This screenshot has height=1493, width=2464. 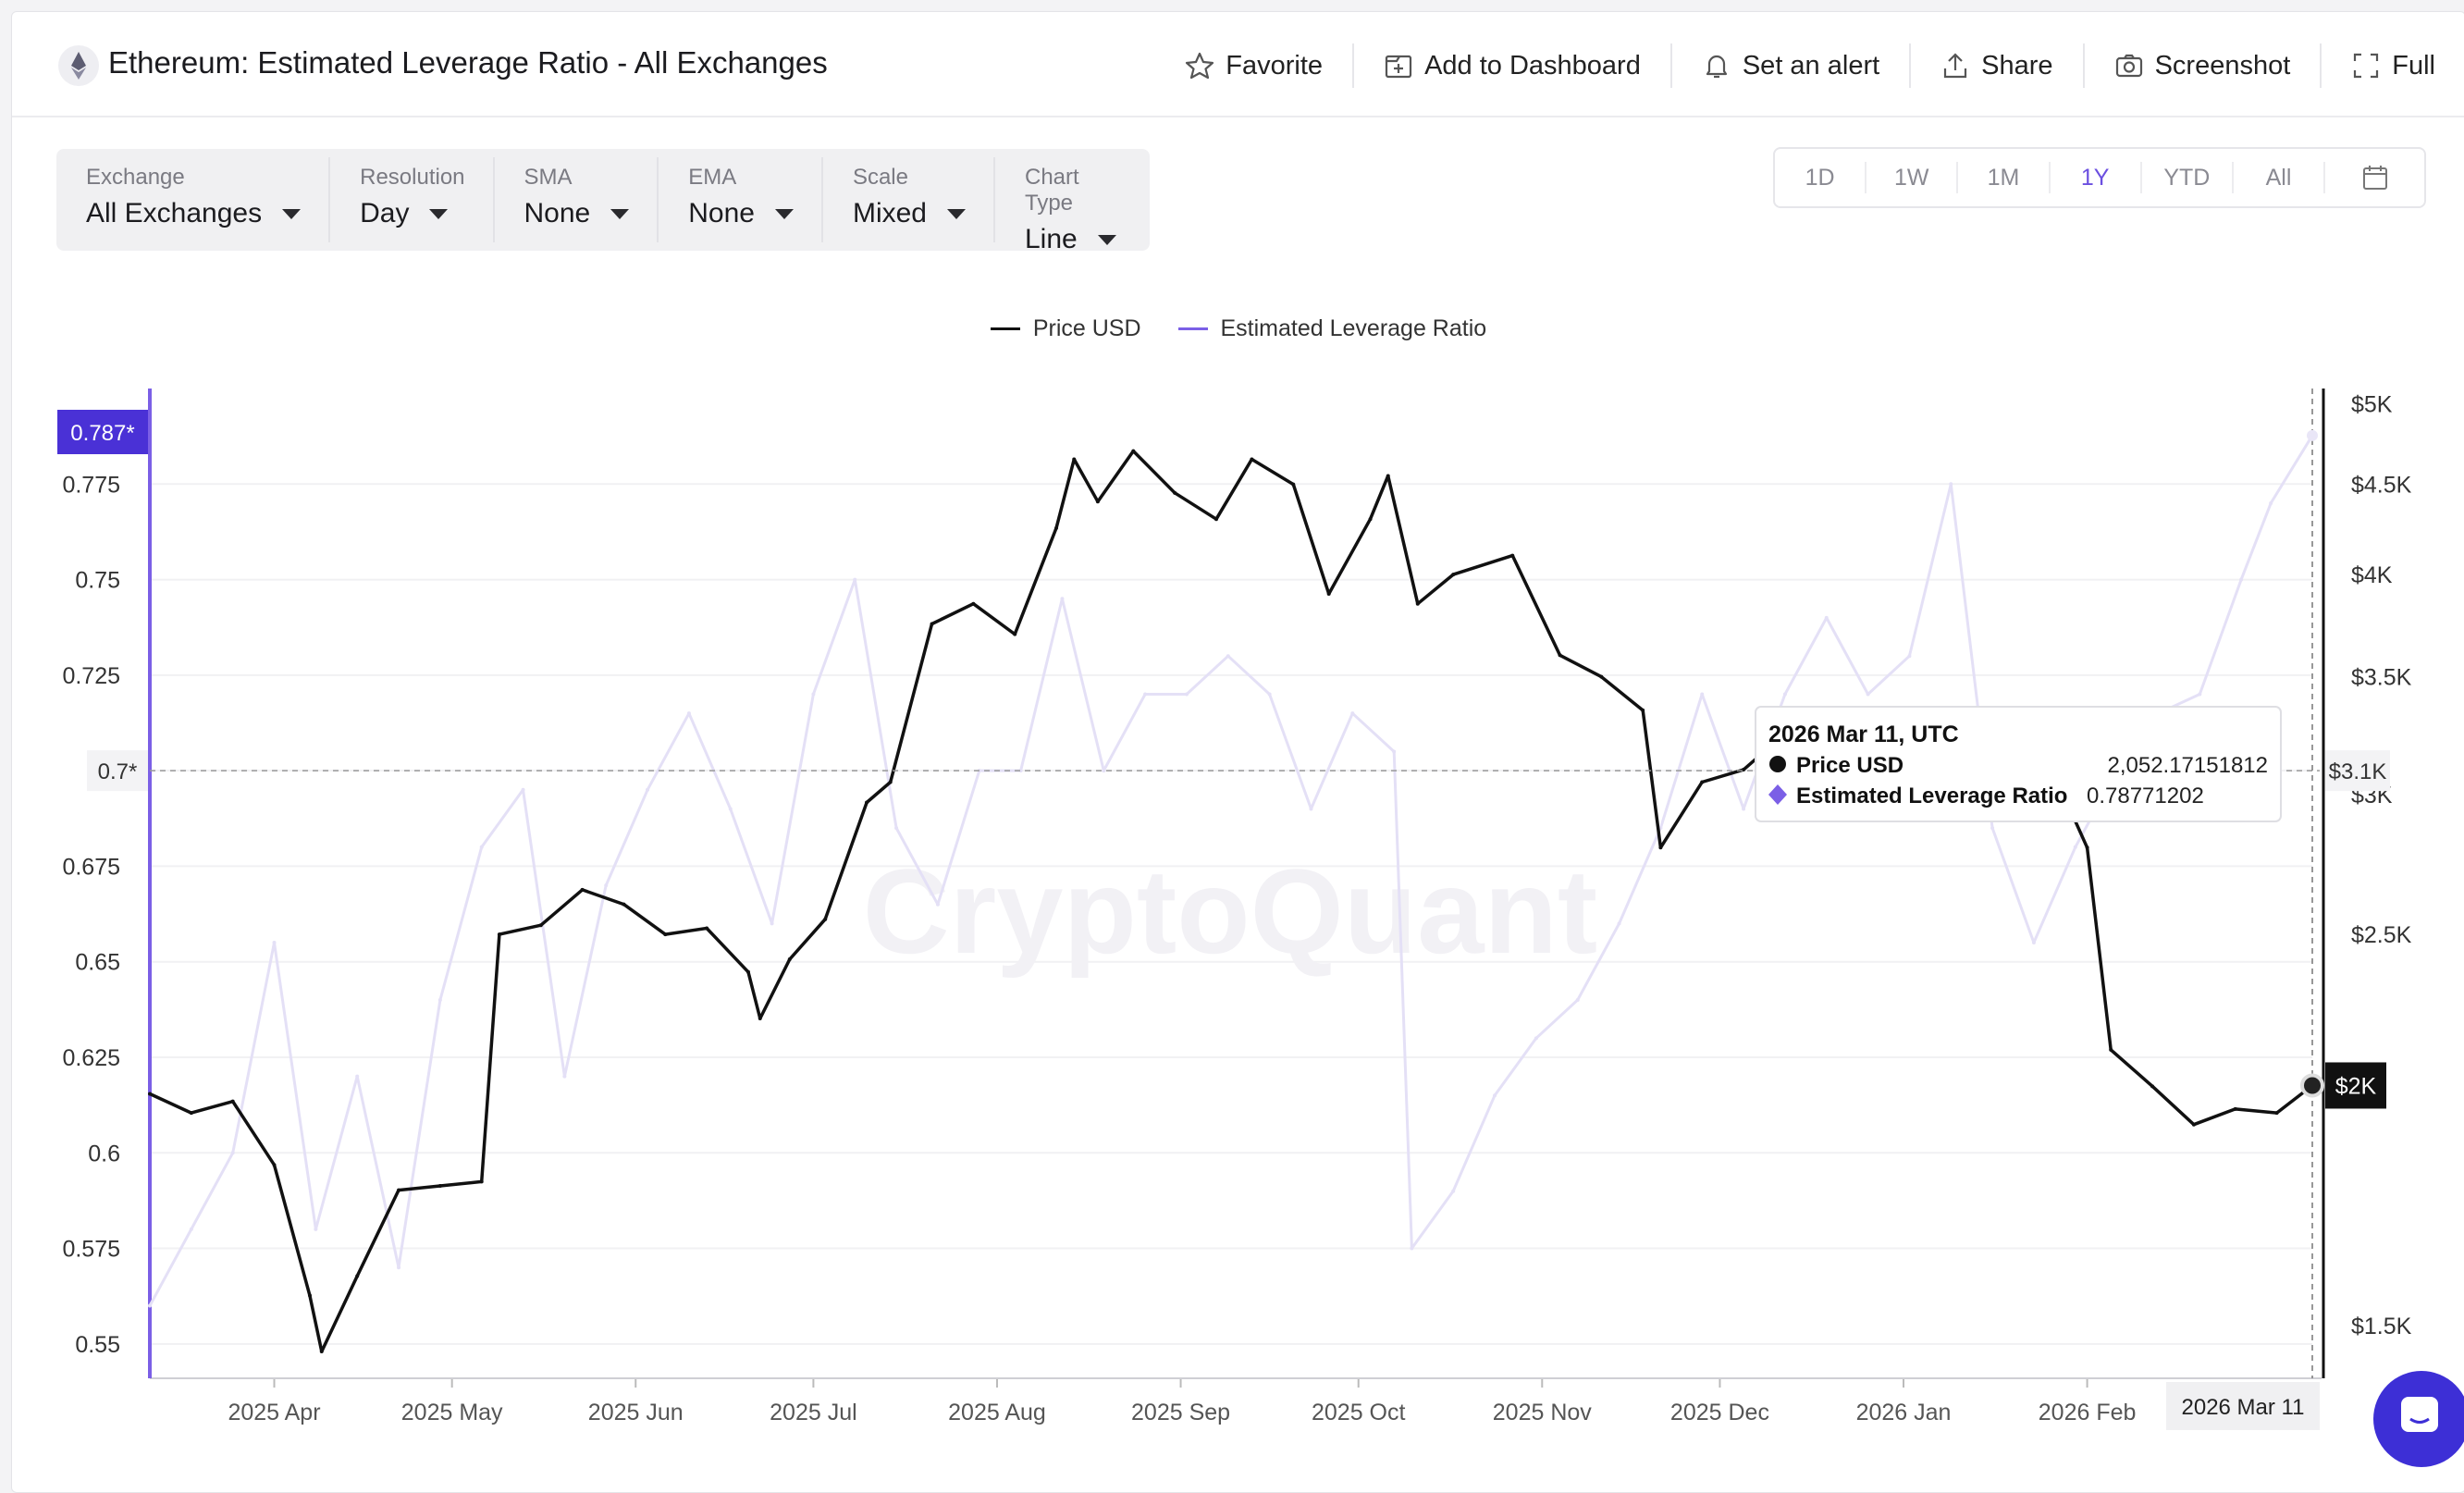 I want to click on screenshot-button: Screenshot, so click(x=2201, y=65).